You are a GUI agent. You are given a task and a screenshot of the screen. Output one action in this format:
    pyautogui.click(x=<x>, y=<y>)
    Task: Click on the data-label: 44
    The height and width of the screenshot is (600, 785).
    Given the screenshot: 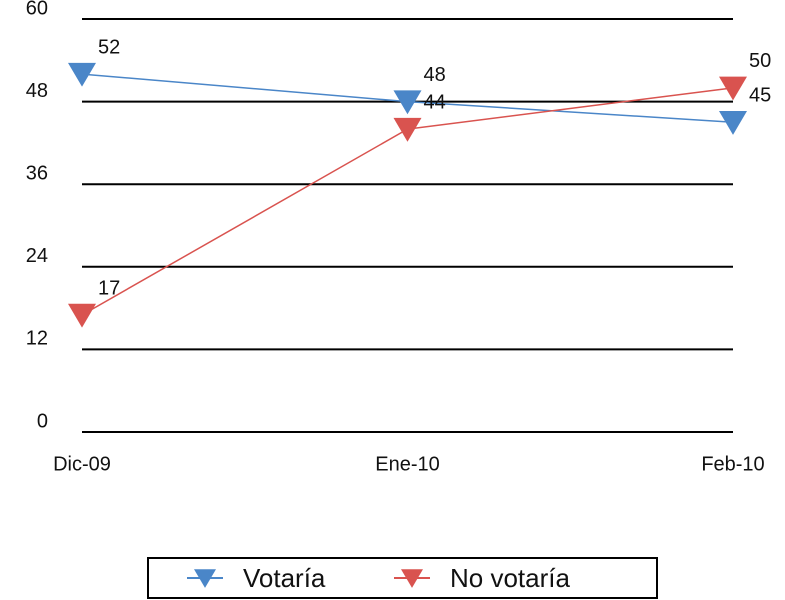 What is the action you would take?
    pyautogui.click(x=435, y=102)
    